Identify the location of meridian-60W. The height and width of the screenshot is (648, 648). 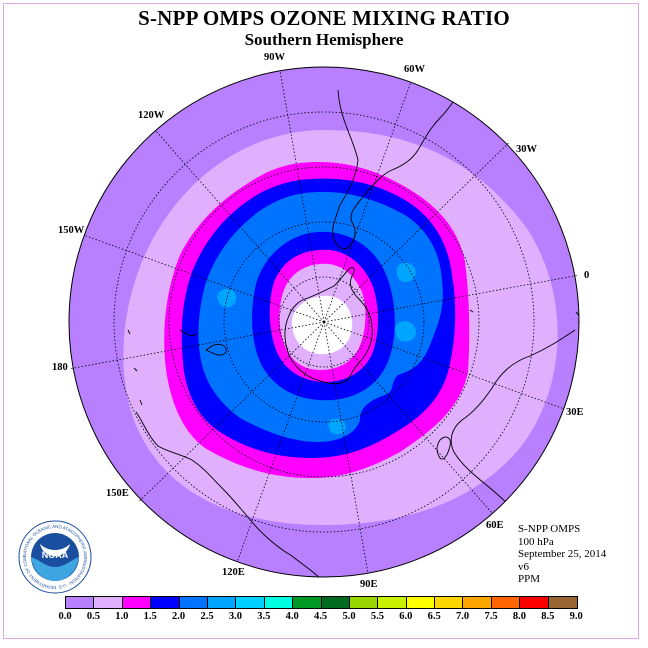
(367, 202).